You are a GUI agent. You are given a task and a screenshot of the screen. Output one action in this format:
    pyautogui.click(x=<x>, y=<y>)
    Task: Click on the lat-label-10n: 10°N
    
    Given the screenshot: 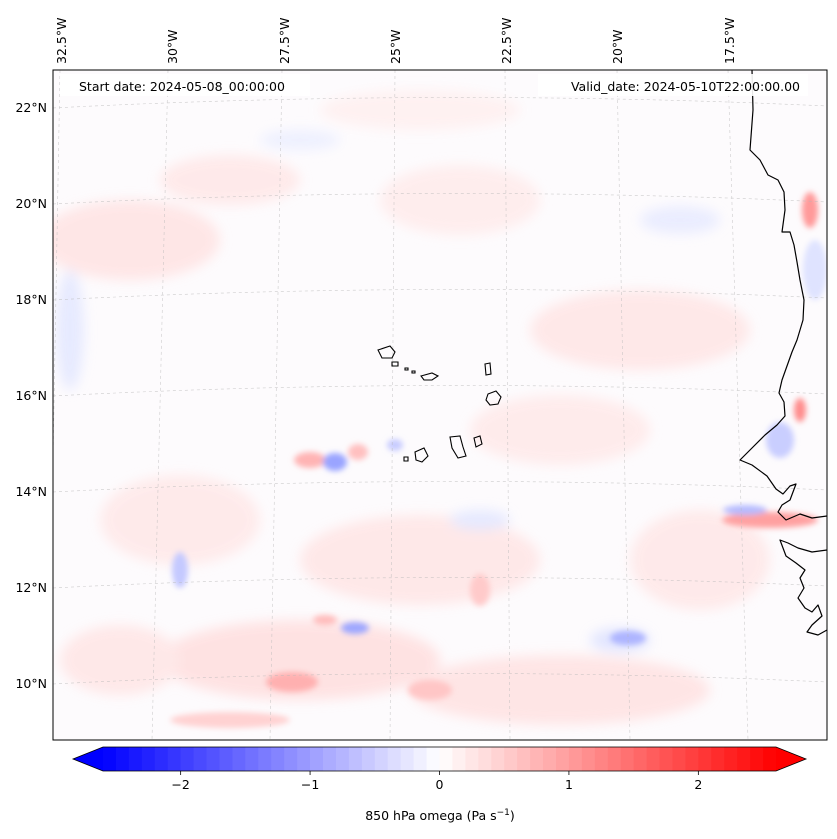 What is the action you would take?
    pyautogui.click(x=31, y=683)
    